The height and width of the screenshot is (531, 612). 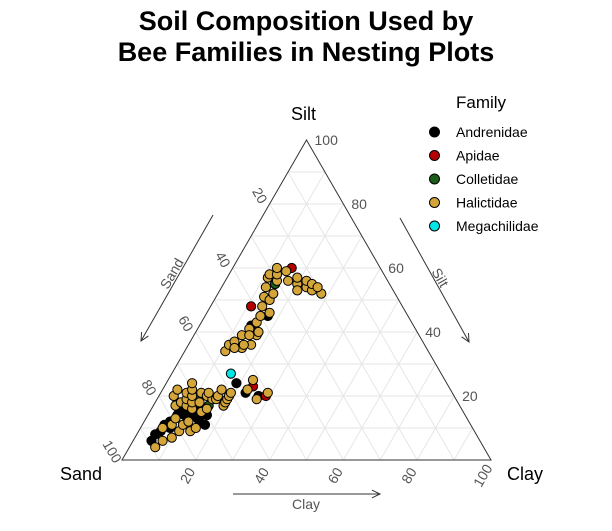 I want to click on legend-entry-megachilidae: Megachilidae, so click(x=484, y=226).